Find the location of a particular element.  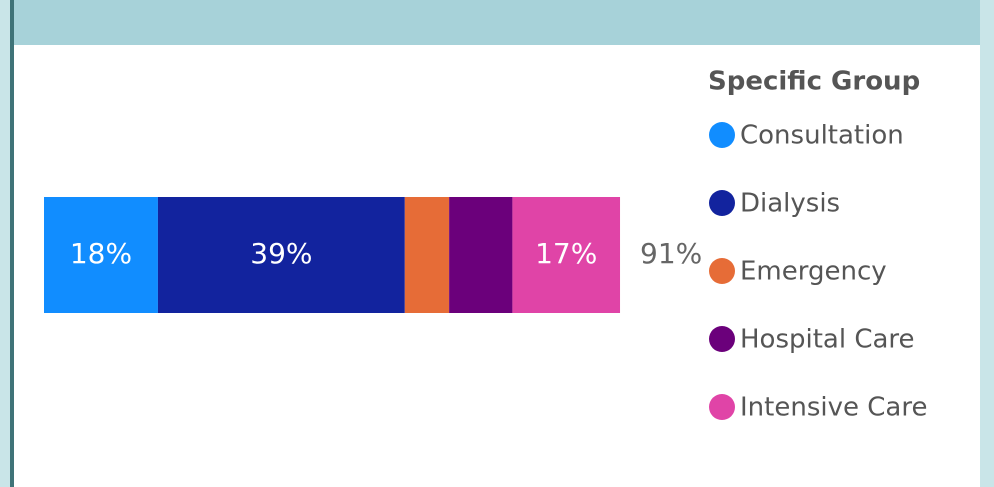

data-label: 18% is located at coordinates (101, 253).